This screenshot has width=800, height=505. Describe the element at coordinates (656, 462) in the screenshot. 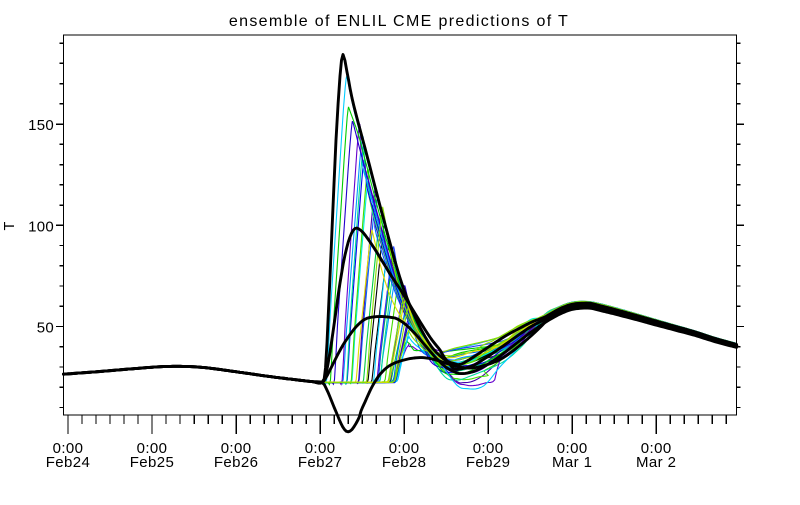

I see `svg-text: Mar 2` at that location.